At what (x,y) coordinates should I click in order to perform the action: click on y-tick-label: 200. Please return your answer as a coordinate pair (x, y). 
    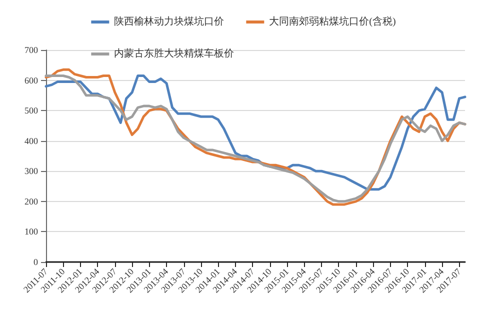
    Looking at the image, I should click on (31, 201).